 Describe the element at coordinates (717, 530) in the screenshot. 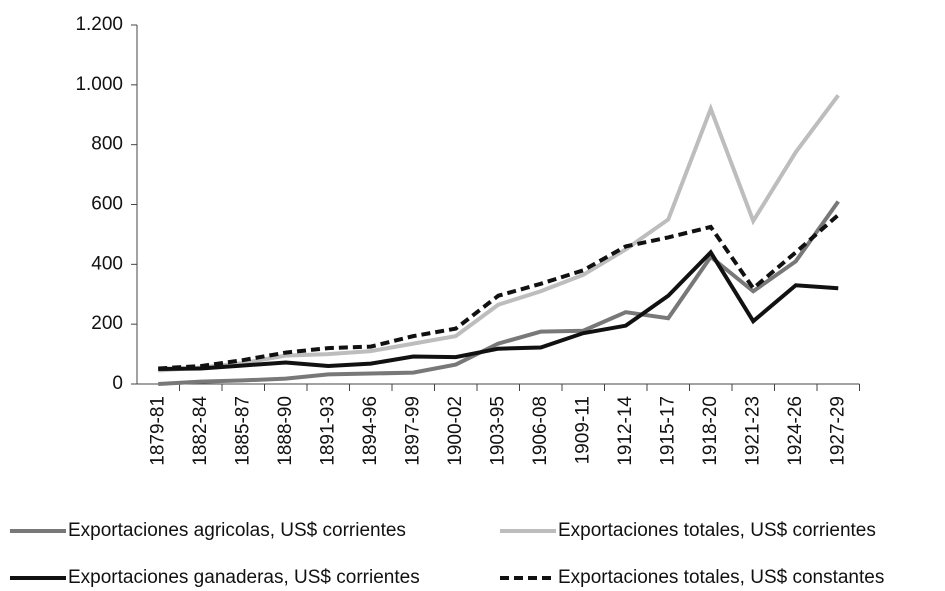

I see `legend-label: Exportaciones totales, US$ corrientes` at that location.